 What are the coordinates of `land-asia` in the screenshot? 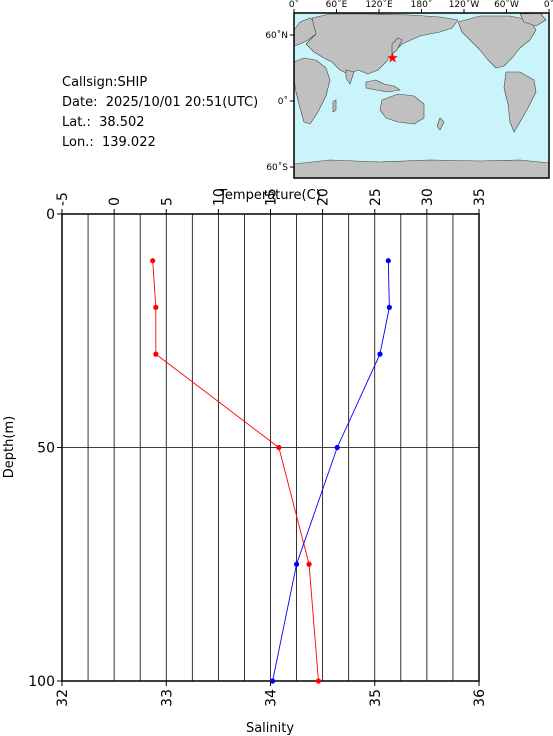 It's located at (382, 44).